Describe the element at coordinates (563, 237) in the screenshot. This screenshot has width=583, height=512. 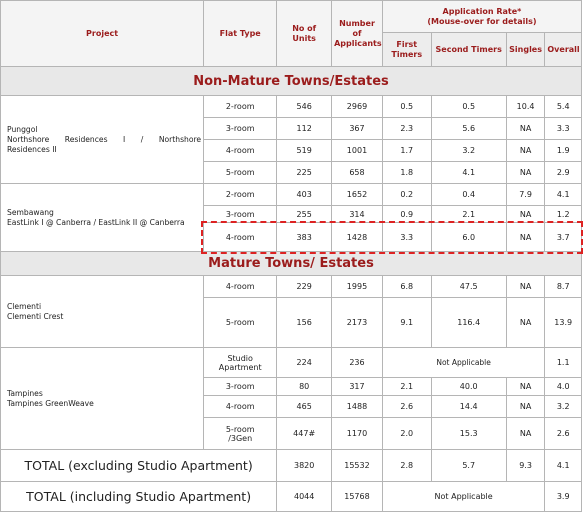
I see `rate-overall: 3.7` at that location.